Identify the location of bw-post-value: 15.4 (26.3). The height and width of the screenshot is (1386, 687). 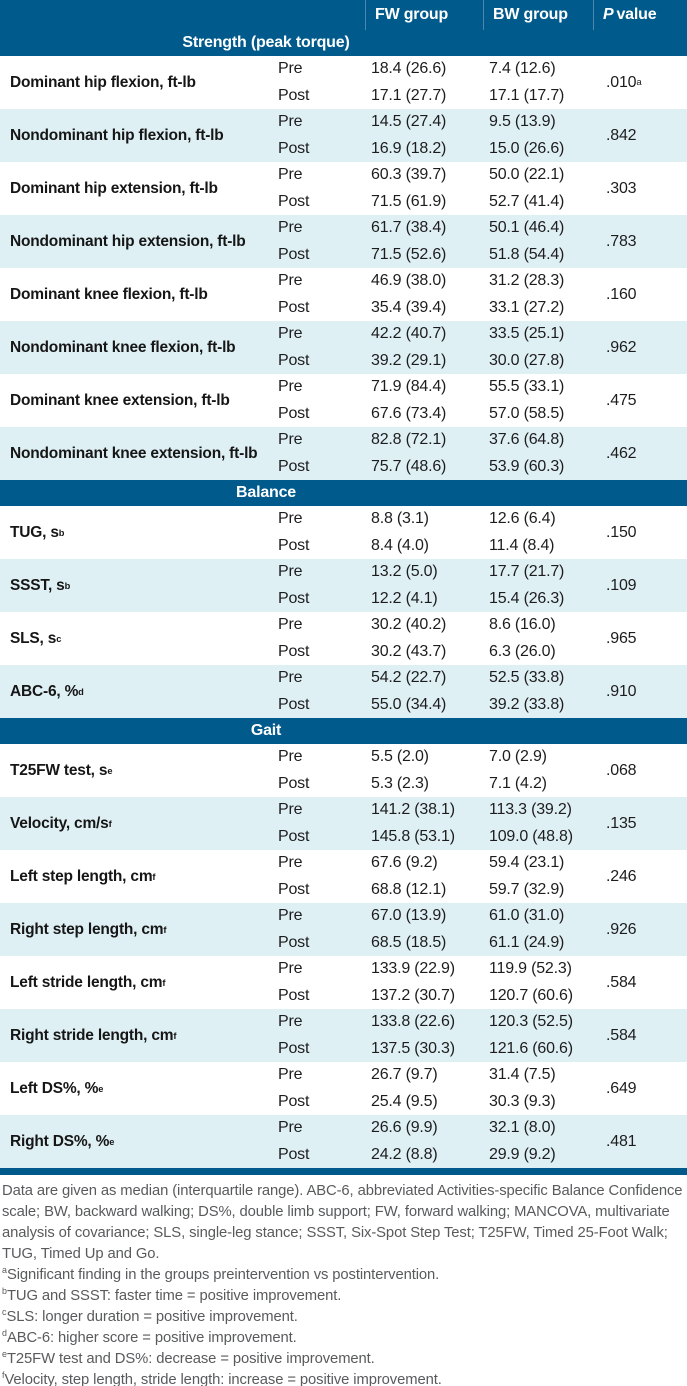
(527, 598).